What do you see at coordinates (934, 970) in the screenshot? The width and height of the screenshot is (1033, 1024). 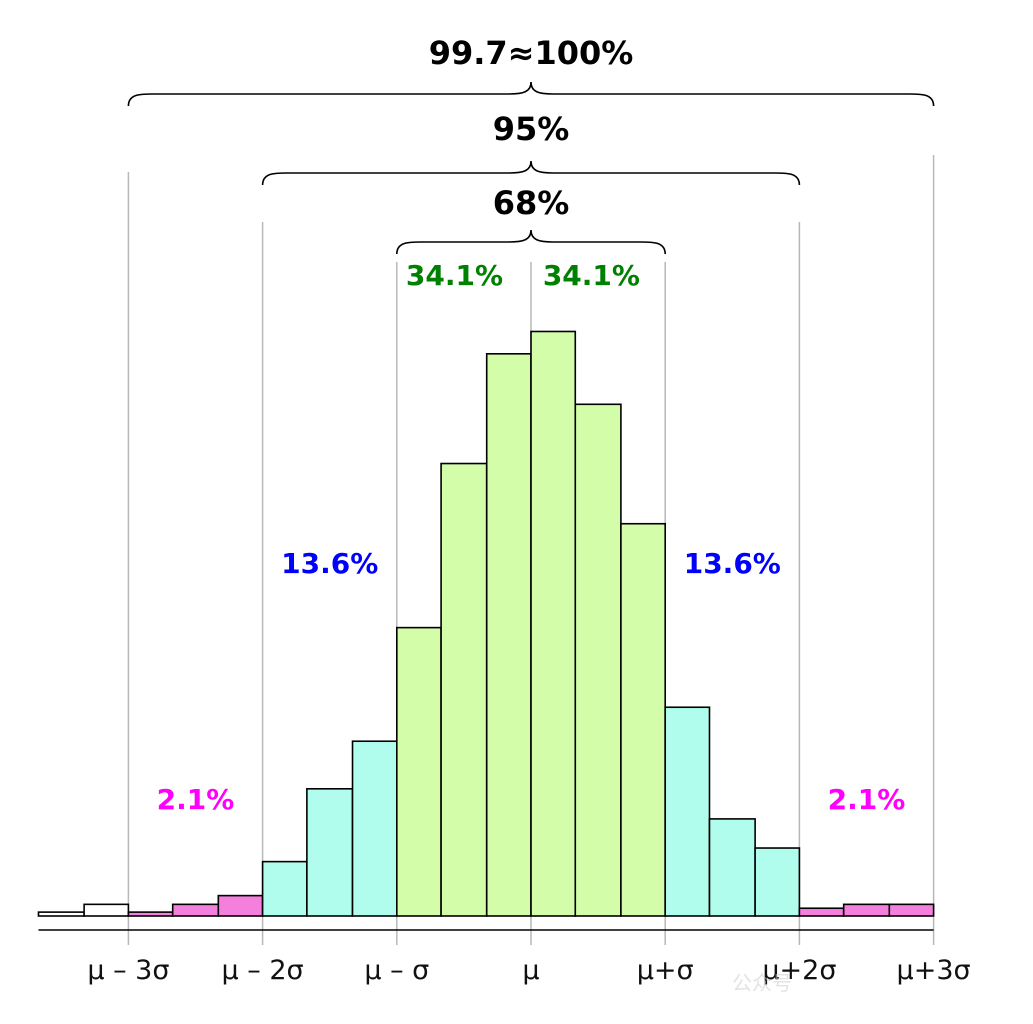 I see `x-tick-label: μ+3σ` at bounding box center [934, 970].